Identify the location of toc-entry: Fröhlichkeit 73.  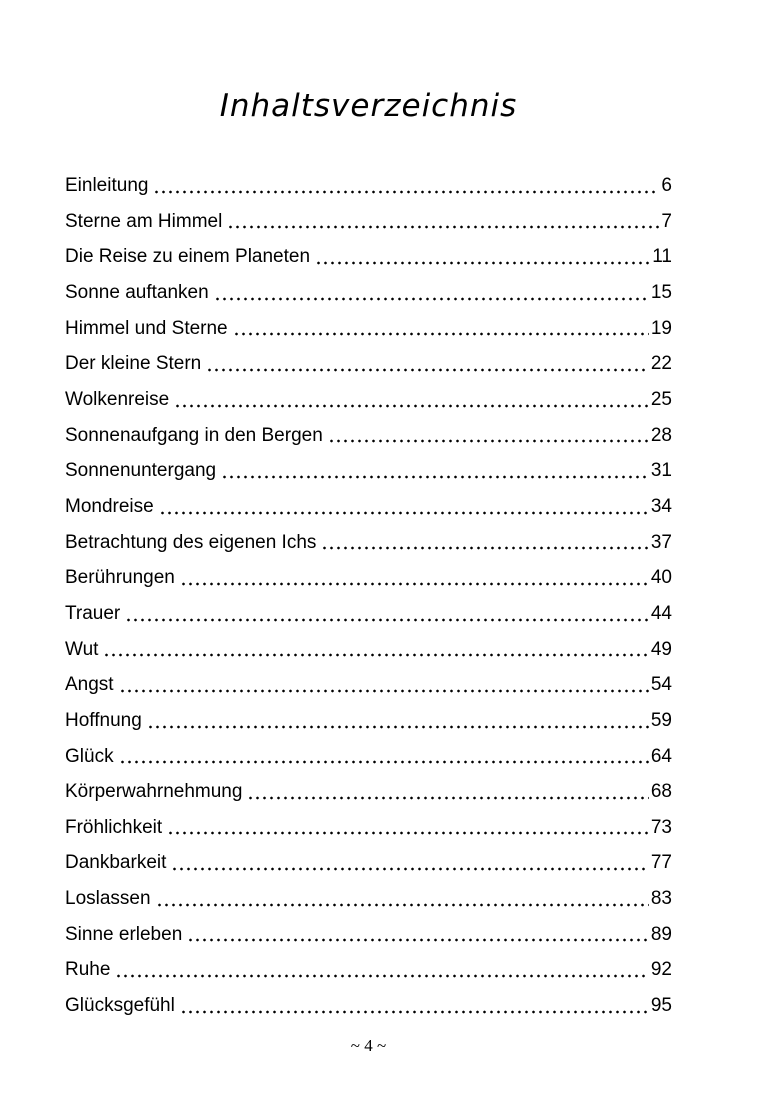
(368, 827).